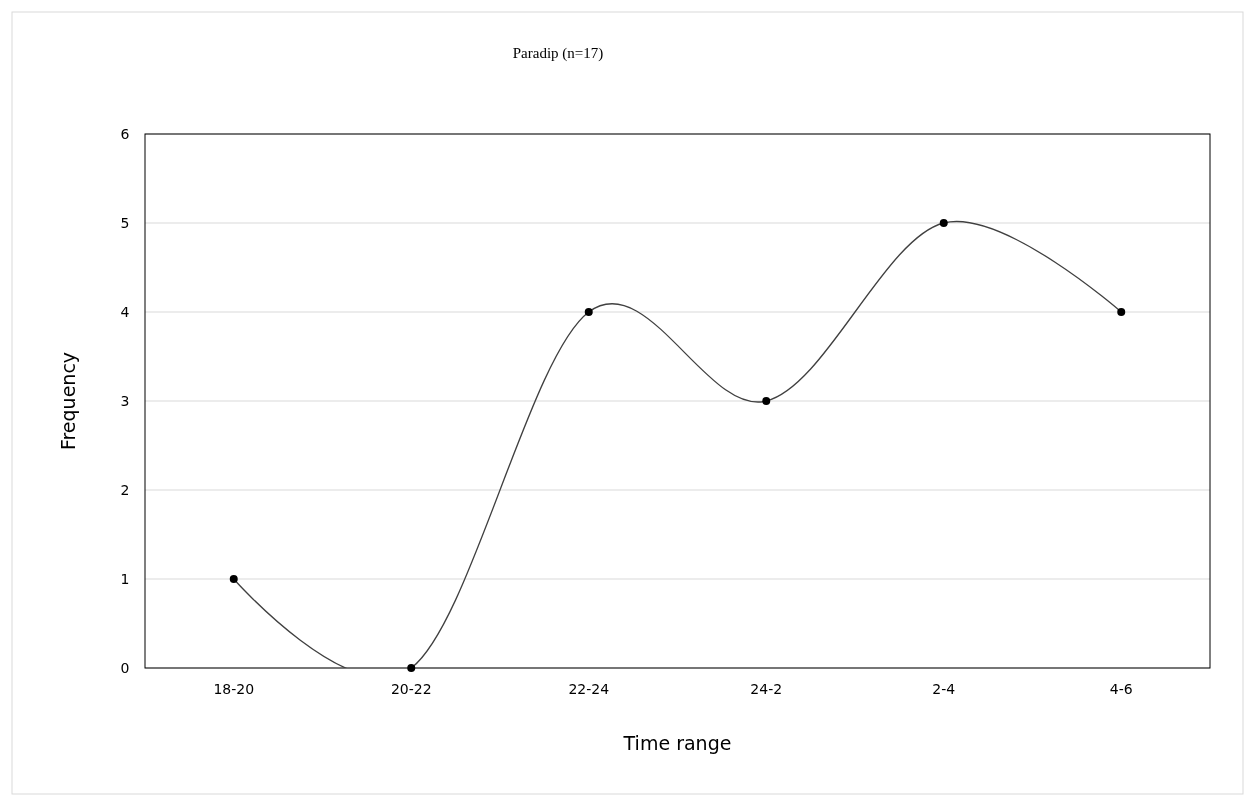 This screenshot has width=1251, height=802. I want to click on y-tick-label: 5, so click(125, 223).